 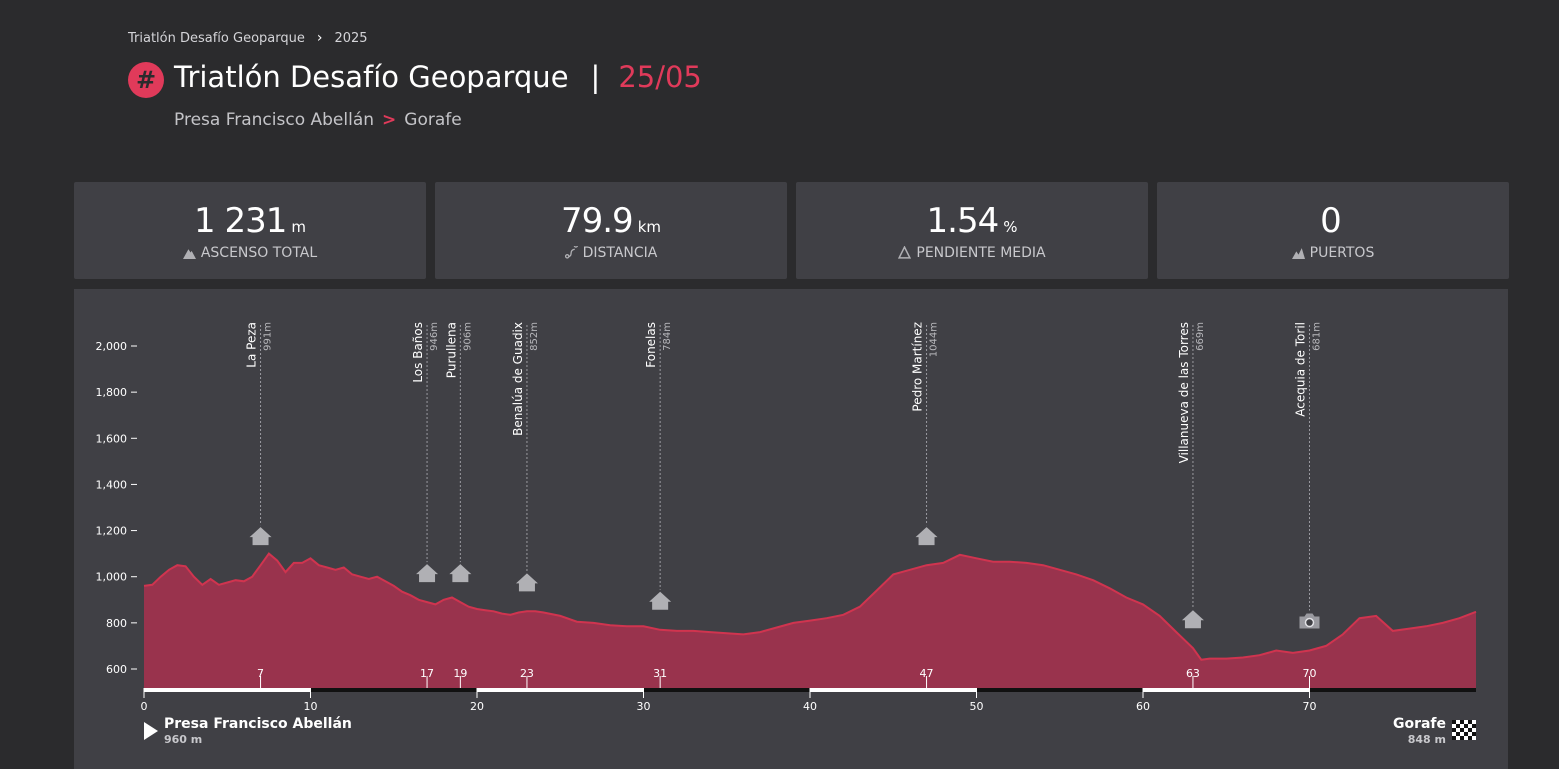 I want to click on x-tick-label: 60, so click(x=1143, y=706).